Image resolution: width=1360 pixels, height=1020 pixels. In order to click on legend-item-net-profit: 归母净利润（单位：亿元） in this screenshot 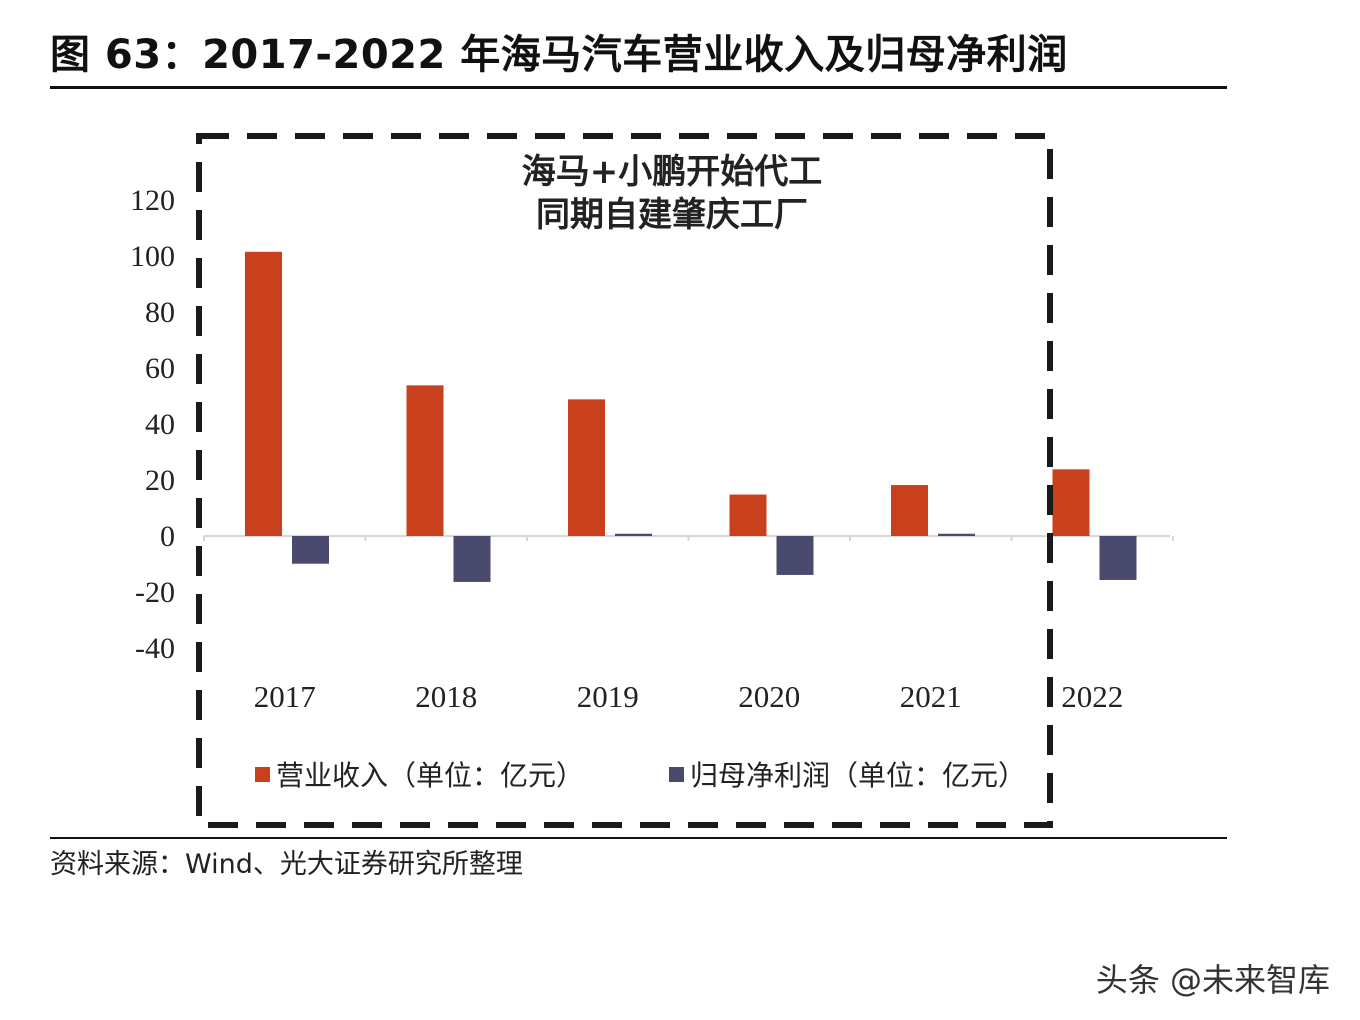, I will do `click(847, 774)`.